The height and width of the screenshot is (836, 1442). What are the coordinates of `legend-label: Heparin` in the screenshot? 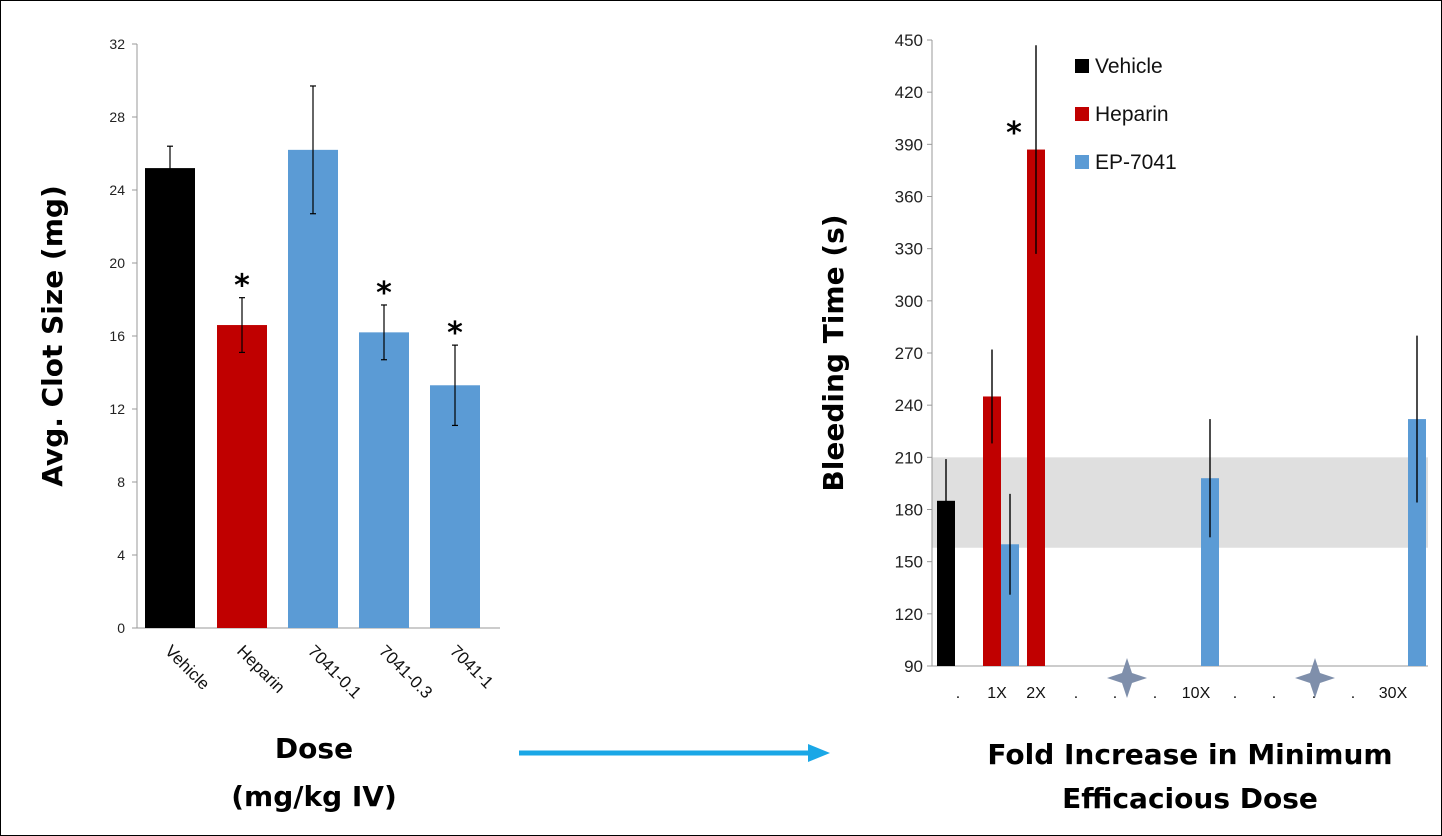 It's located at (1132, 114).